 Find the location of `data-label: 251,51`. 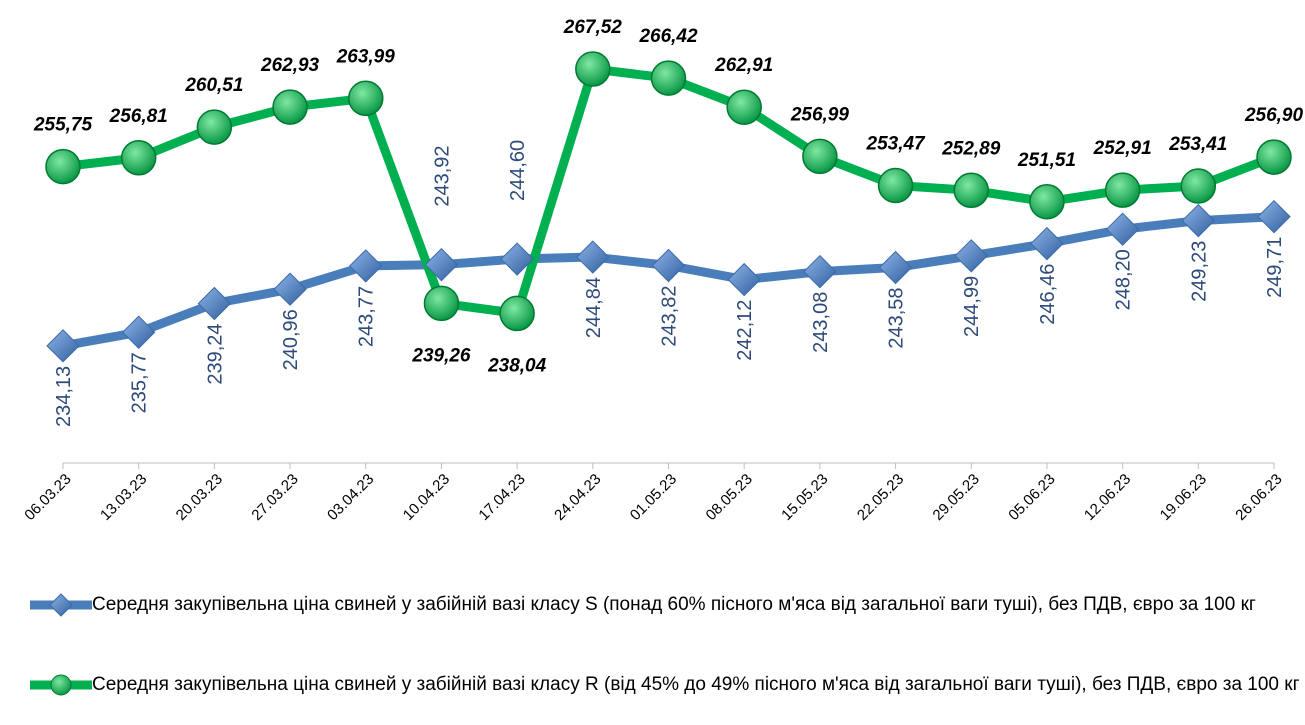

data-label: 251,51 is located at coordinates (1046, 160).